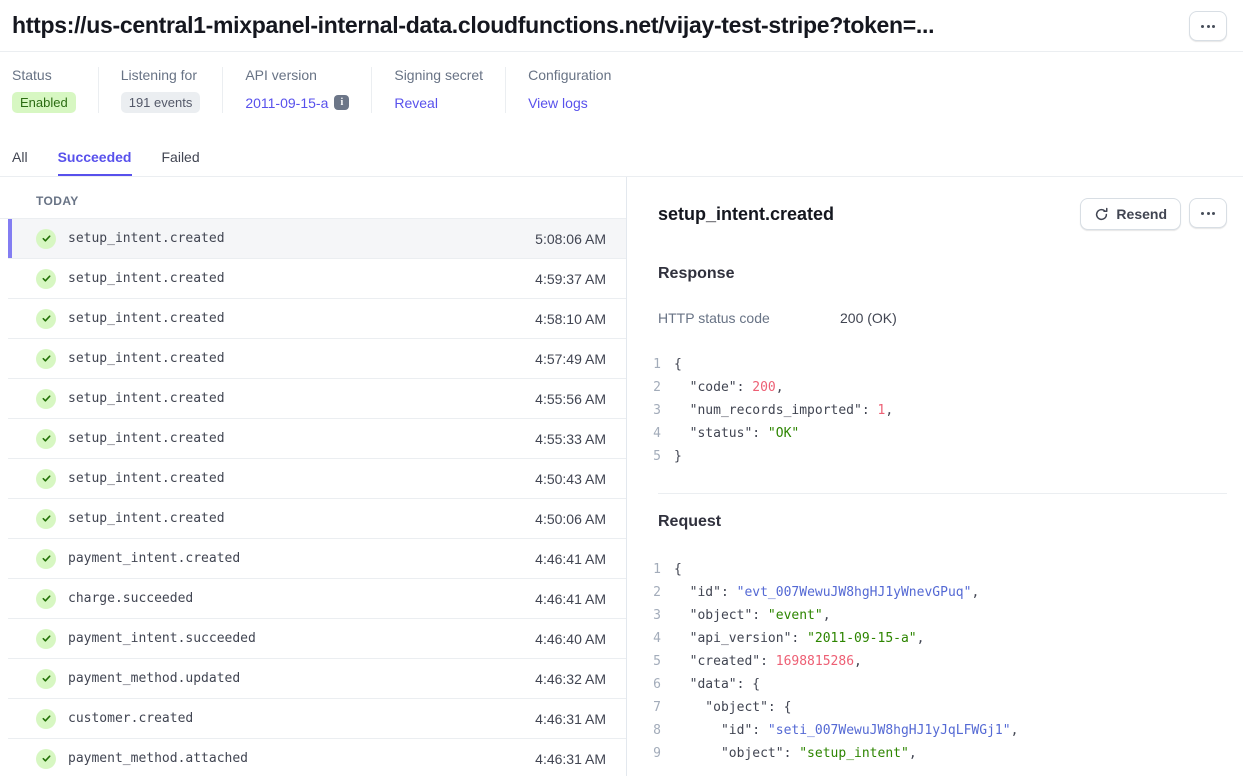 The width and height of the screenshot is (1243, 778). What do you see at coordinates (570, 638) in the screenshot?
I see `event-time: 4:46:40 AM` at bounding box center [570, 638].